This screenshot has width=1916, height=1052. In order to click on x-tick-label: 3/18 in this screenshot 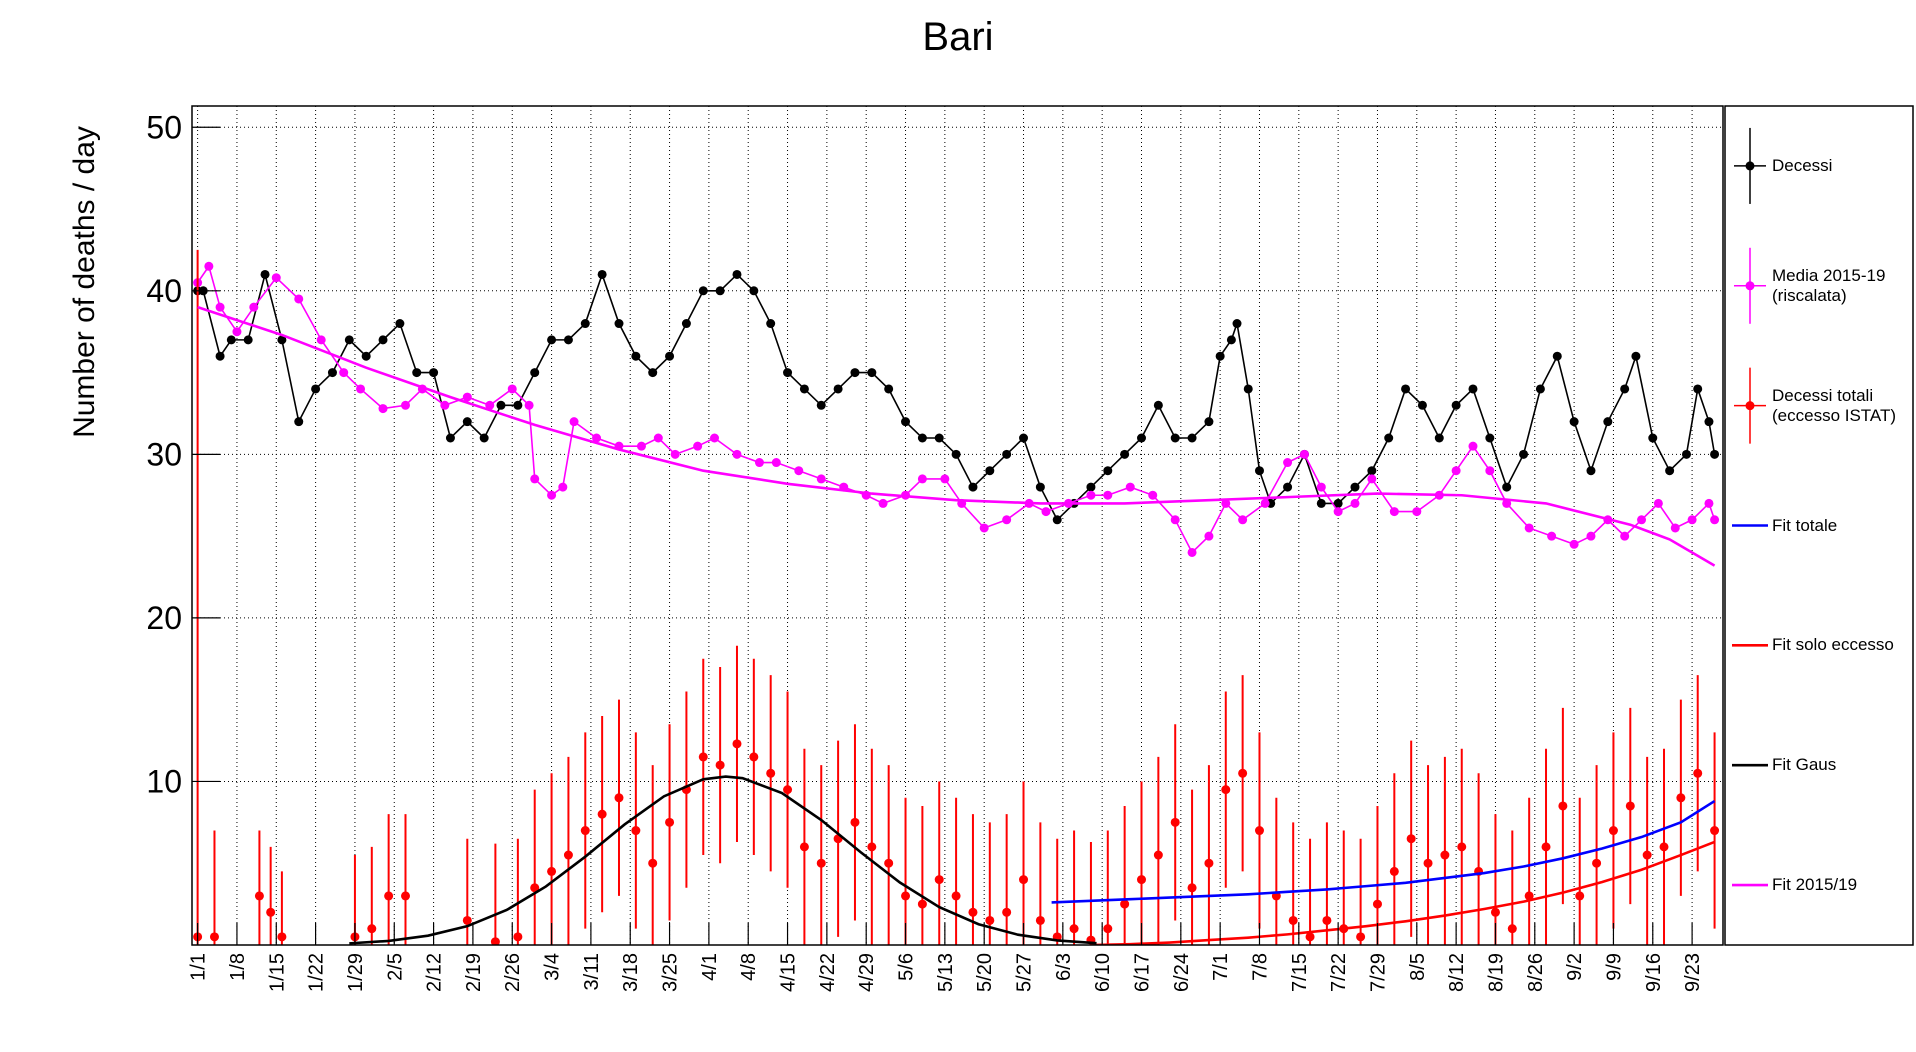, I will do `click(631, 972)`.